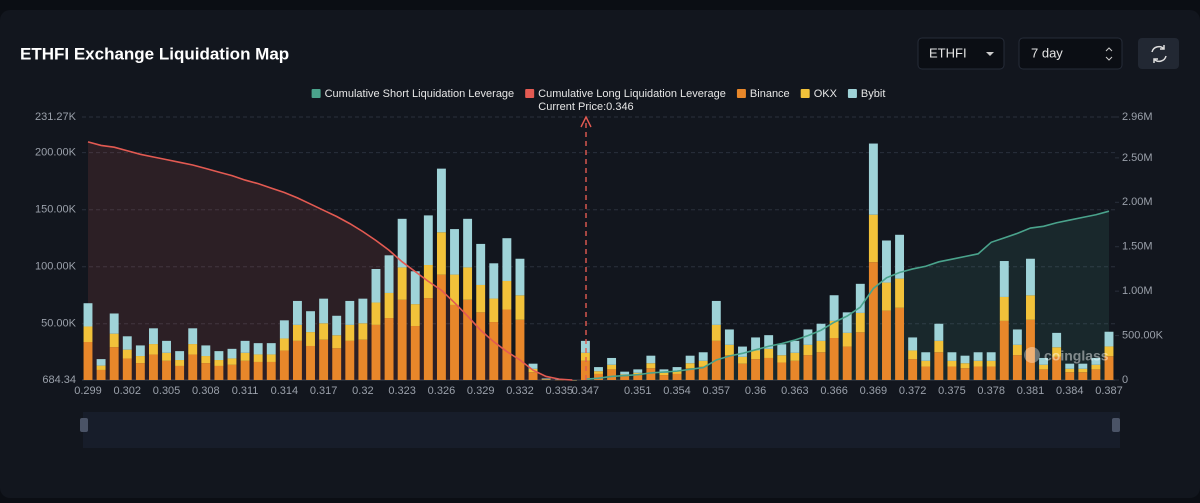 This screenshot has height=503, width=1200. Describe the element at coordinates (1047, 52) in the screenshot. I see `select-value: 7 day` at that location.